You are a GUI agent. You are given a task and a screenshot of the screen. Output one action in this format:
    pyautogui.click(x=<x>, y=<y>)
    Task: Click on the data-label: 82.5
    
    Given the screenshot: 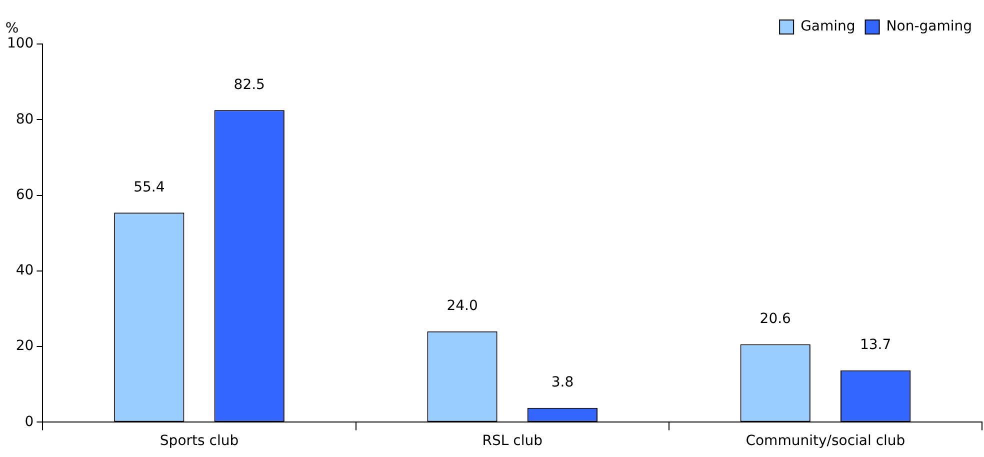 What is the action you would take?
    pyautogui.click(x=249, y=84)
    